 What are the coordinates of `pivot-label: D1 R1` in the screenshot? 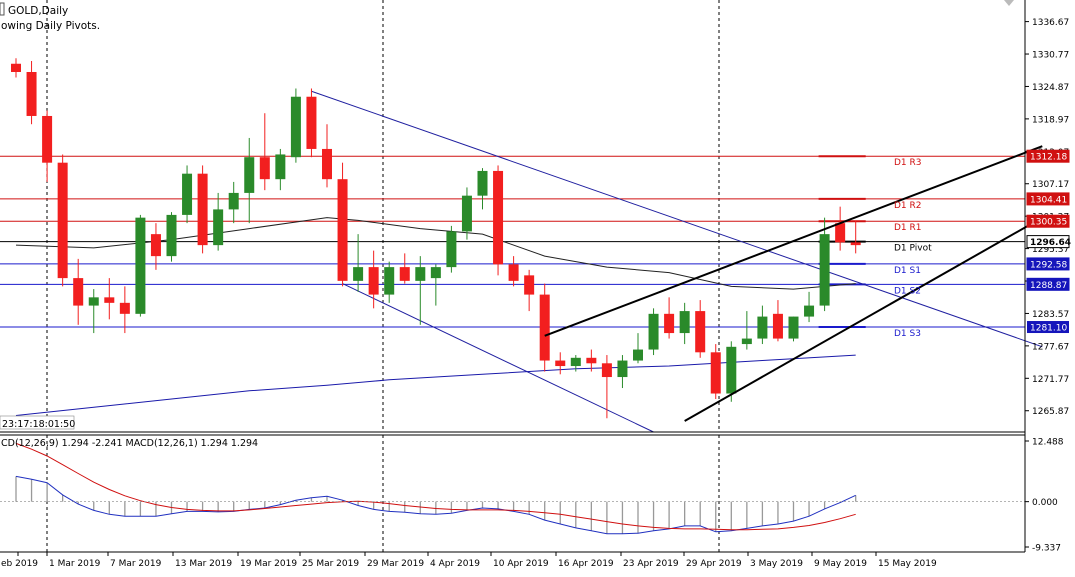 It's located at (908, 228).